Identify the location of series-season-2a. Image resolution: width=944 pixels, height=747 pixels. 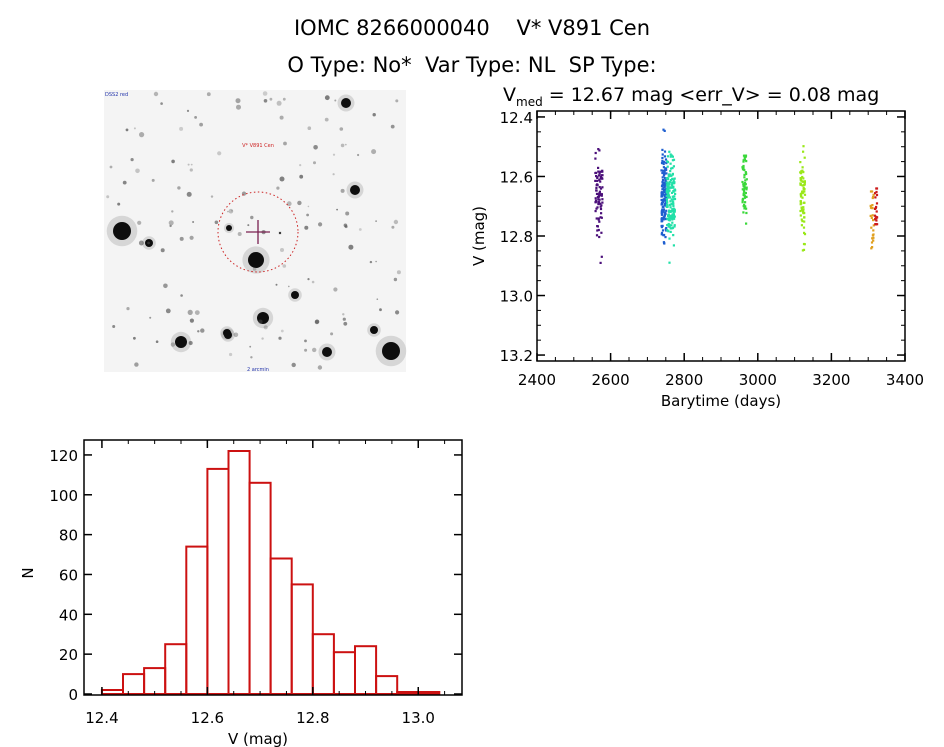
(664, 186).